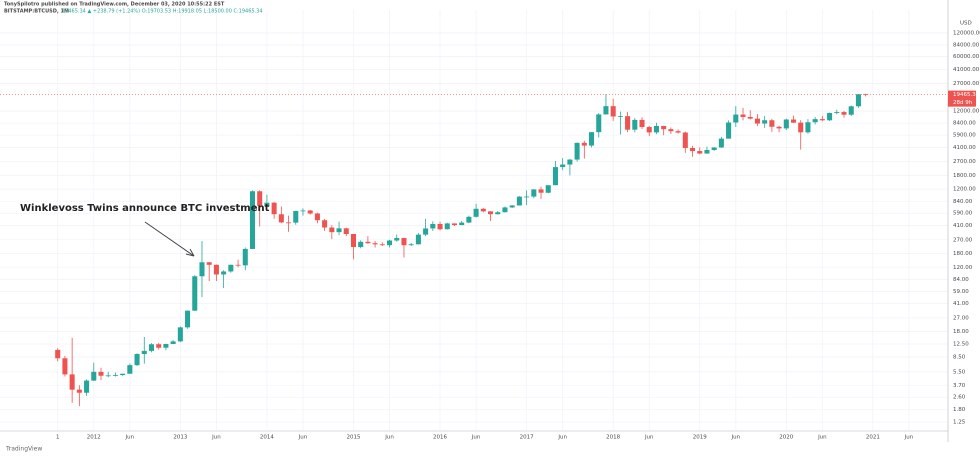  What do you see at coordinates (527, 438) in the screenshot?
I see `x-tick-label: 2017` at bounding box center [527, 438].